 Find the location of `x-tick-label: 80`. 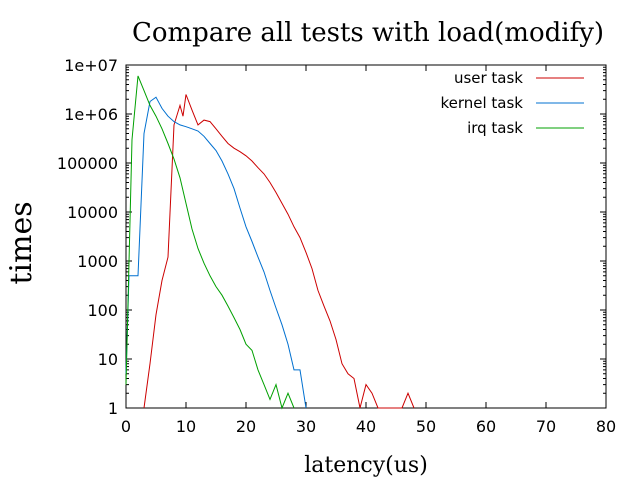

x-tick-label: 80 is located at coordinates (606, 426).